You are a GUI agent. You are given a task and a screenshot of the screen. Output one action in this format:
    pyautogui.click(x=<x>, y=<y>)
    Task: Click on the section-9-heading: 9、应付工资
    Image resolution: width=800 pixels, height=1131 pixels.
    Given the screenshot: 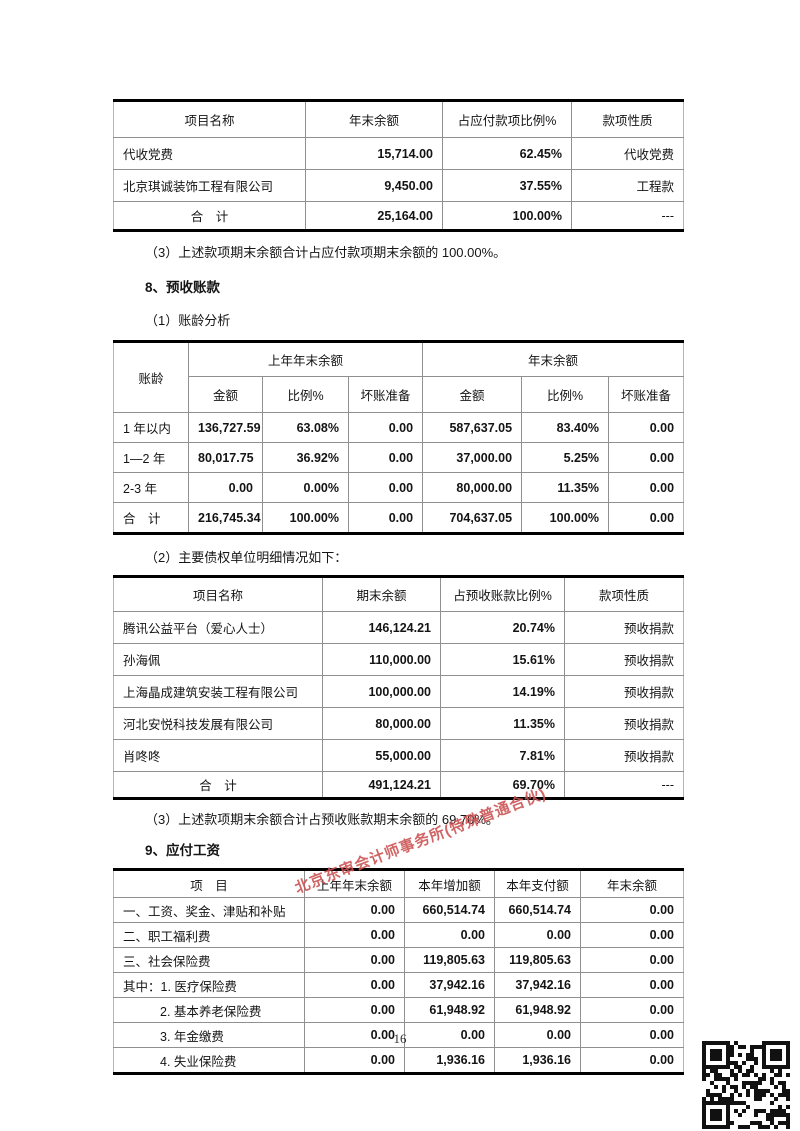 What is the action you would take?
    pyautogui.click(x=183, y=850)
    